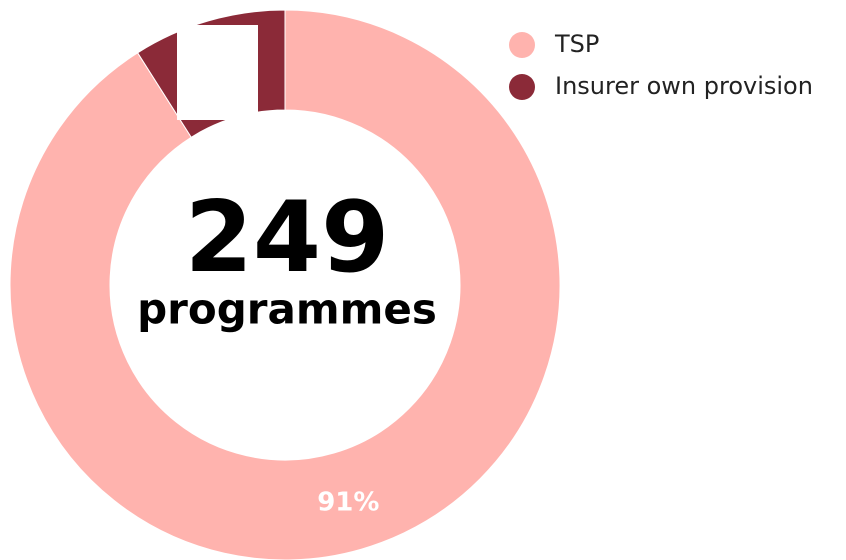 Image resolution: width=846 pixels, height=560 pixels. Describe the element at coordinates (217, 72) in the screenshot. I see `label-box` at that location.